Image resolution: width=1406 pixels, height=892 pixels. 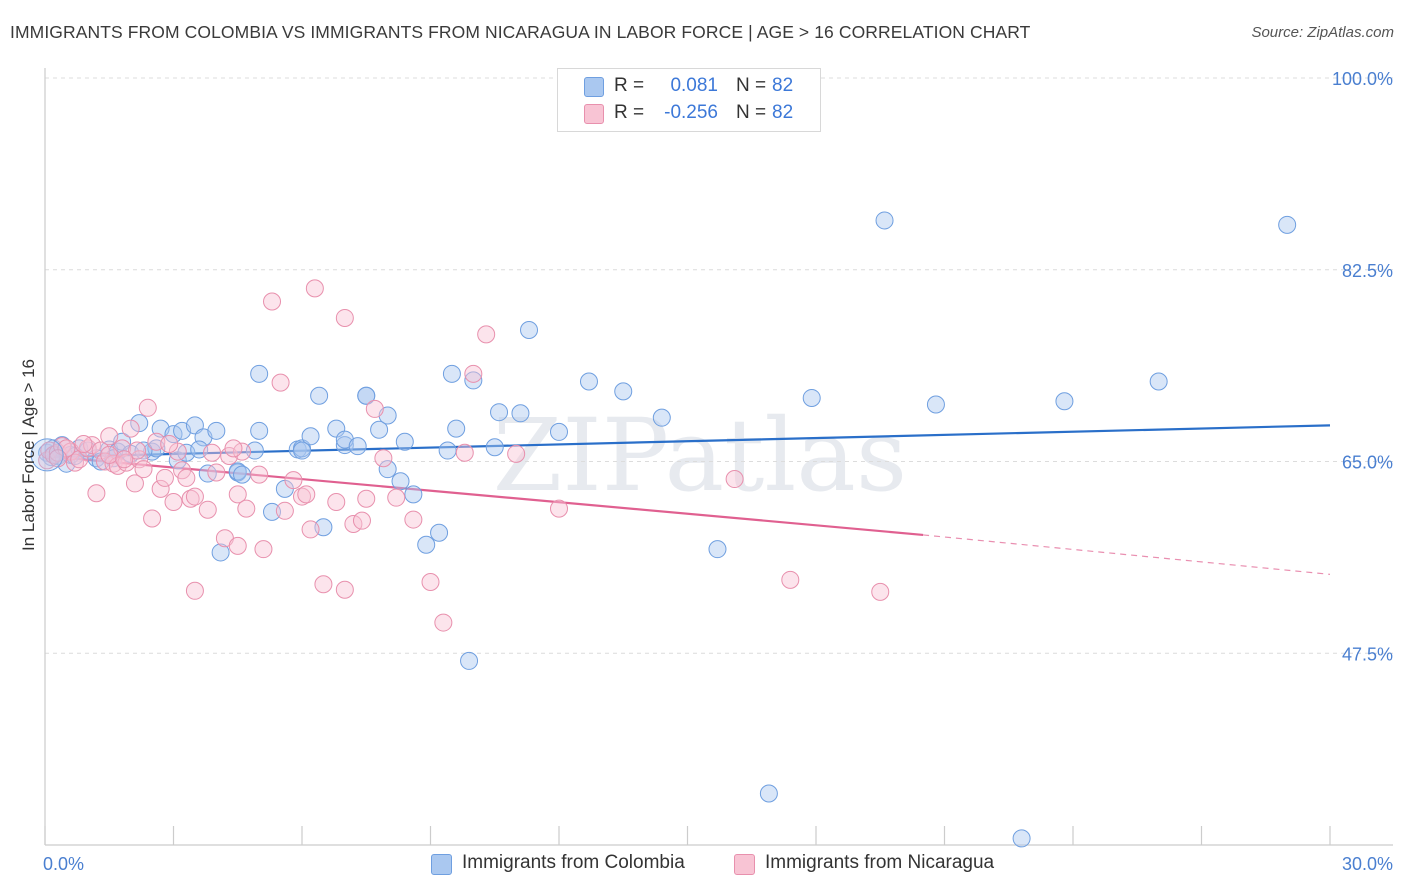 What do you see at coordinates (47, 455) in the screenshot?
I see `data-point-colombia-cluster` at bounding box center [47, 455].